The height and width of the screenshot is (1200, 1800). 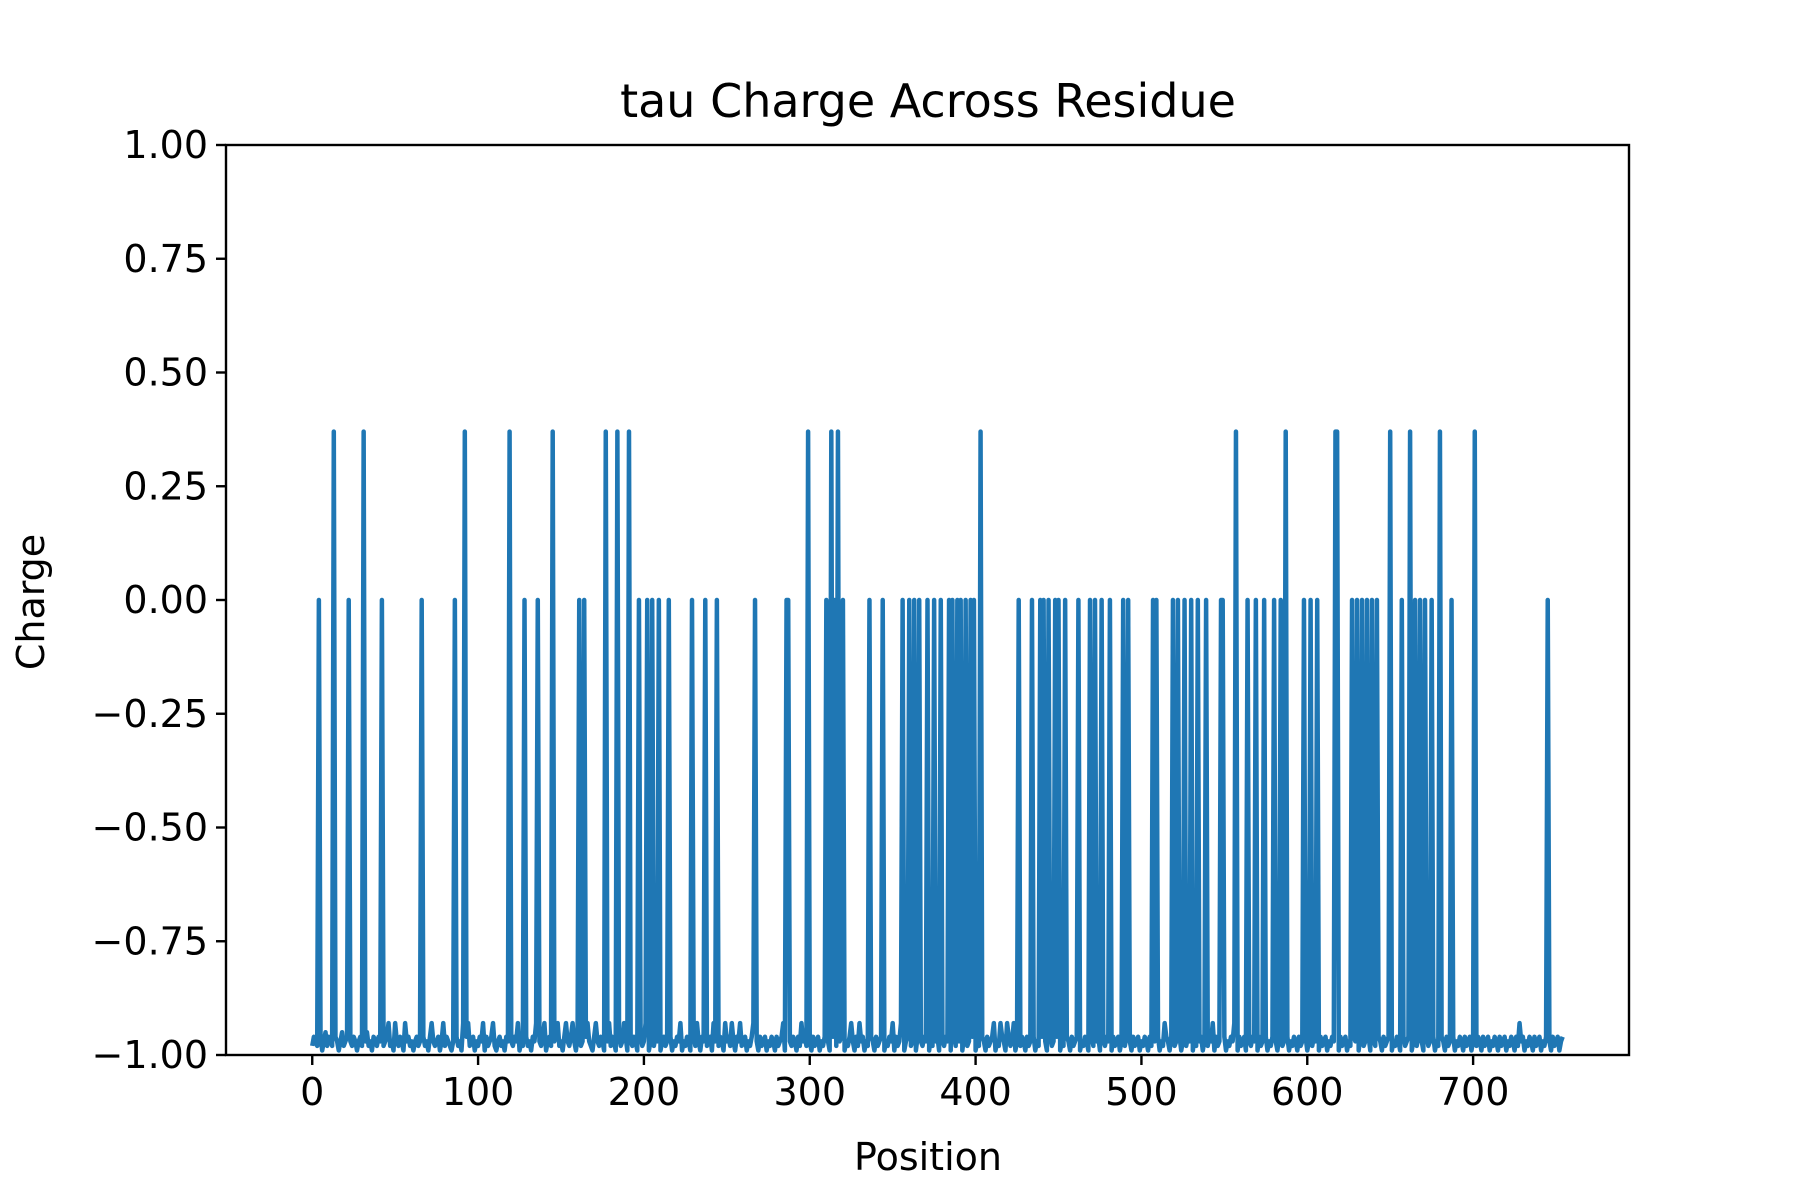 I want to click on y-tick-label: 0.00, so click(x=165, y=600).